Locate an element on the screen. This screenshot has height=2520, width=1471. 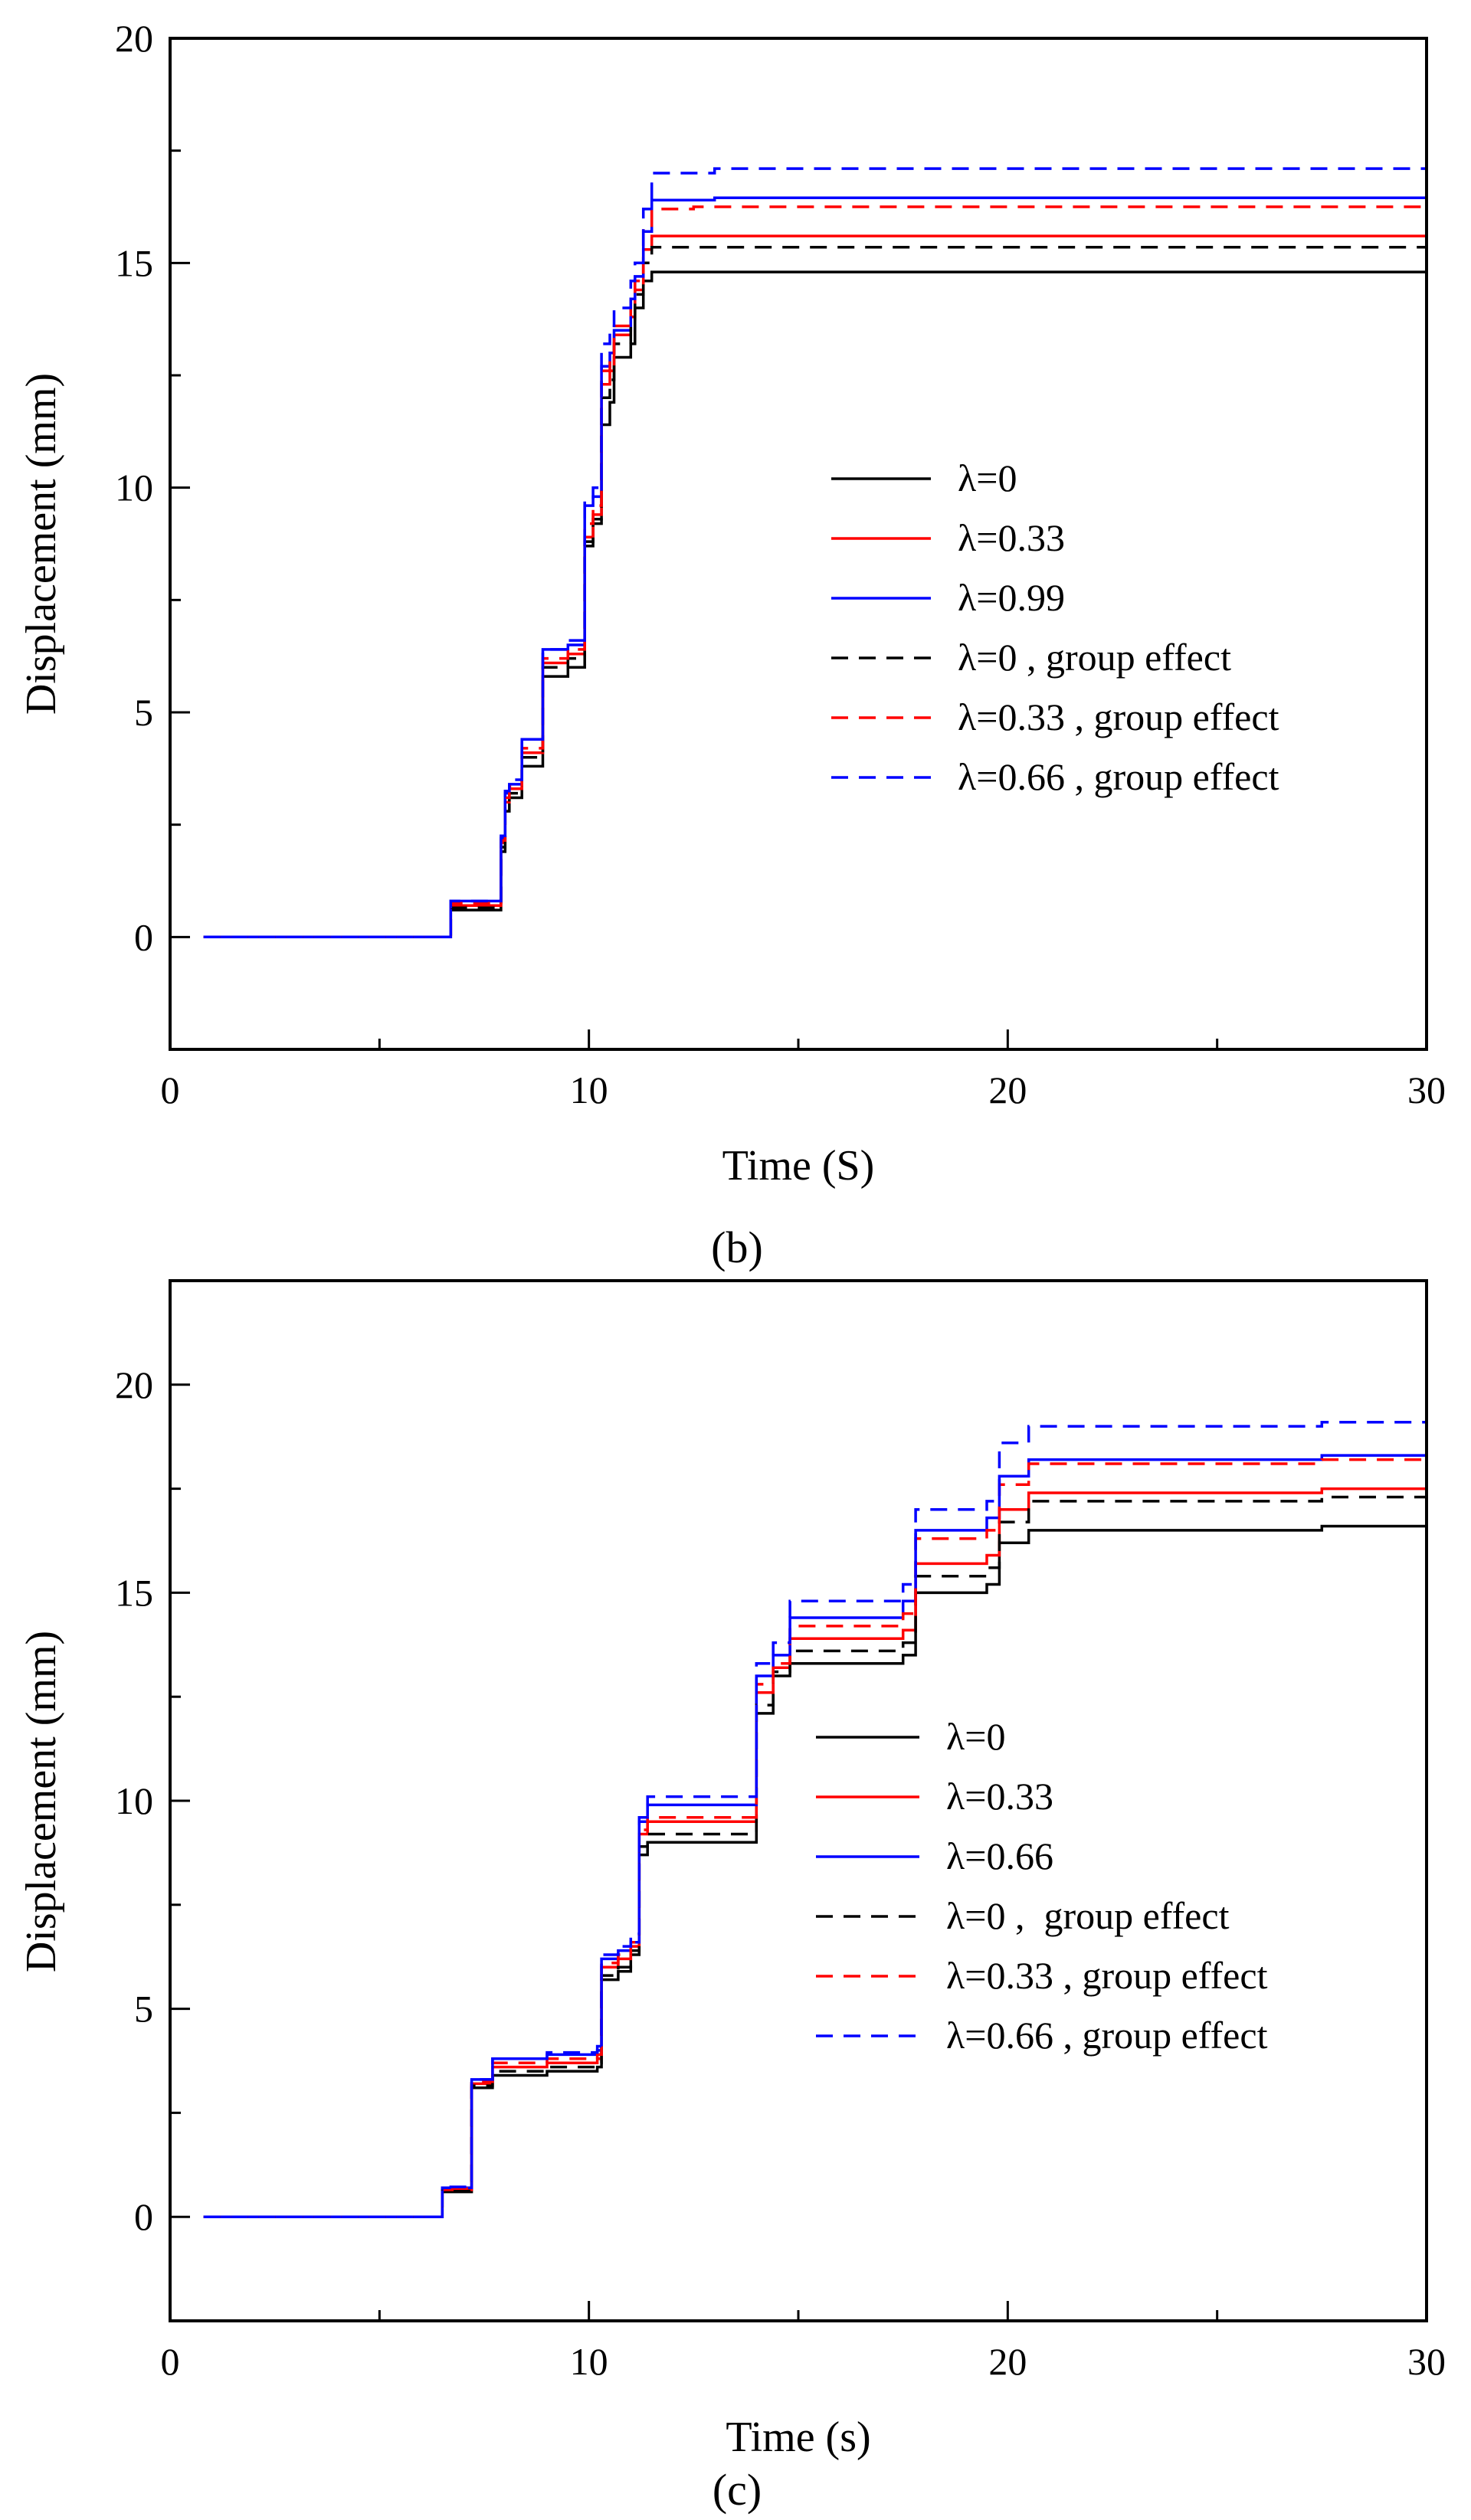
legend-label-c-1: λ=0.33 is located at coordinates (999, 1796).